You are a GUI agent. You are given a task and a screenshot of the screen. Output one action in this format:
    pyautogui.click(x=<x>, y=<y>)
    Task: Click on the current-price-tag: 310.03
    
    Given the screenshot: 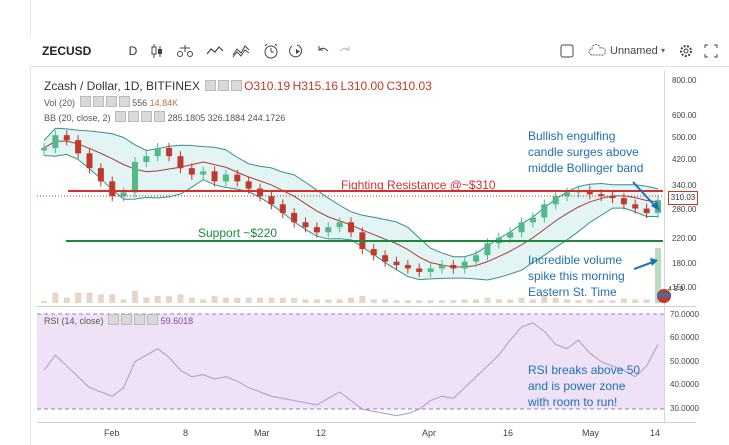 What is the action you would take?
    pyautogui.click(x=683, y=198)
    